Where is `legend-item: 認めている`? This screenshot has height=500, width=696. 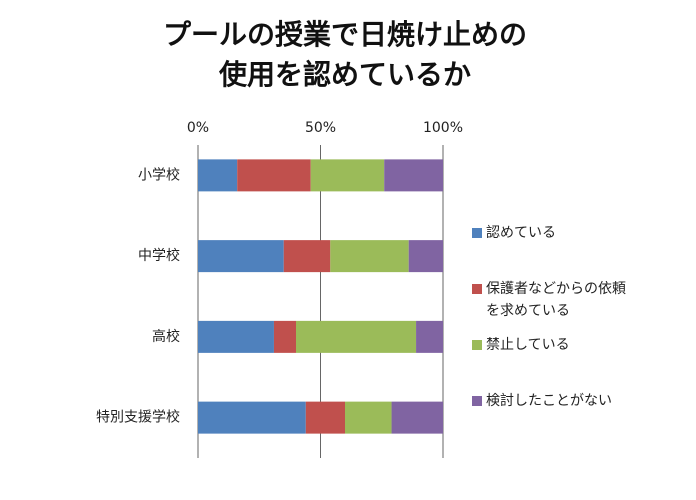
legend-item: 認めている is located at coordinates (549, 233).